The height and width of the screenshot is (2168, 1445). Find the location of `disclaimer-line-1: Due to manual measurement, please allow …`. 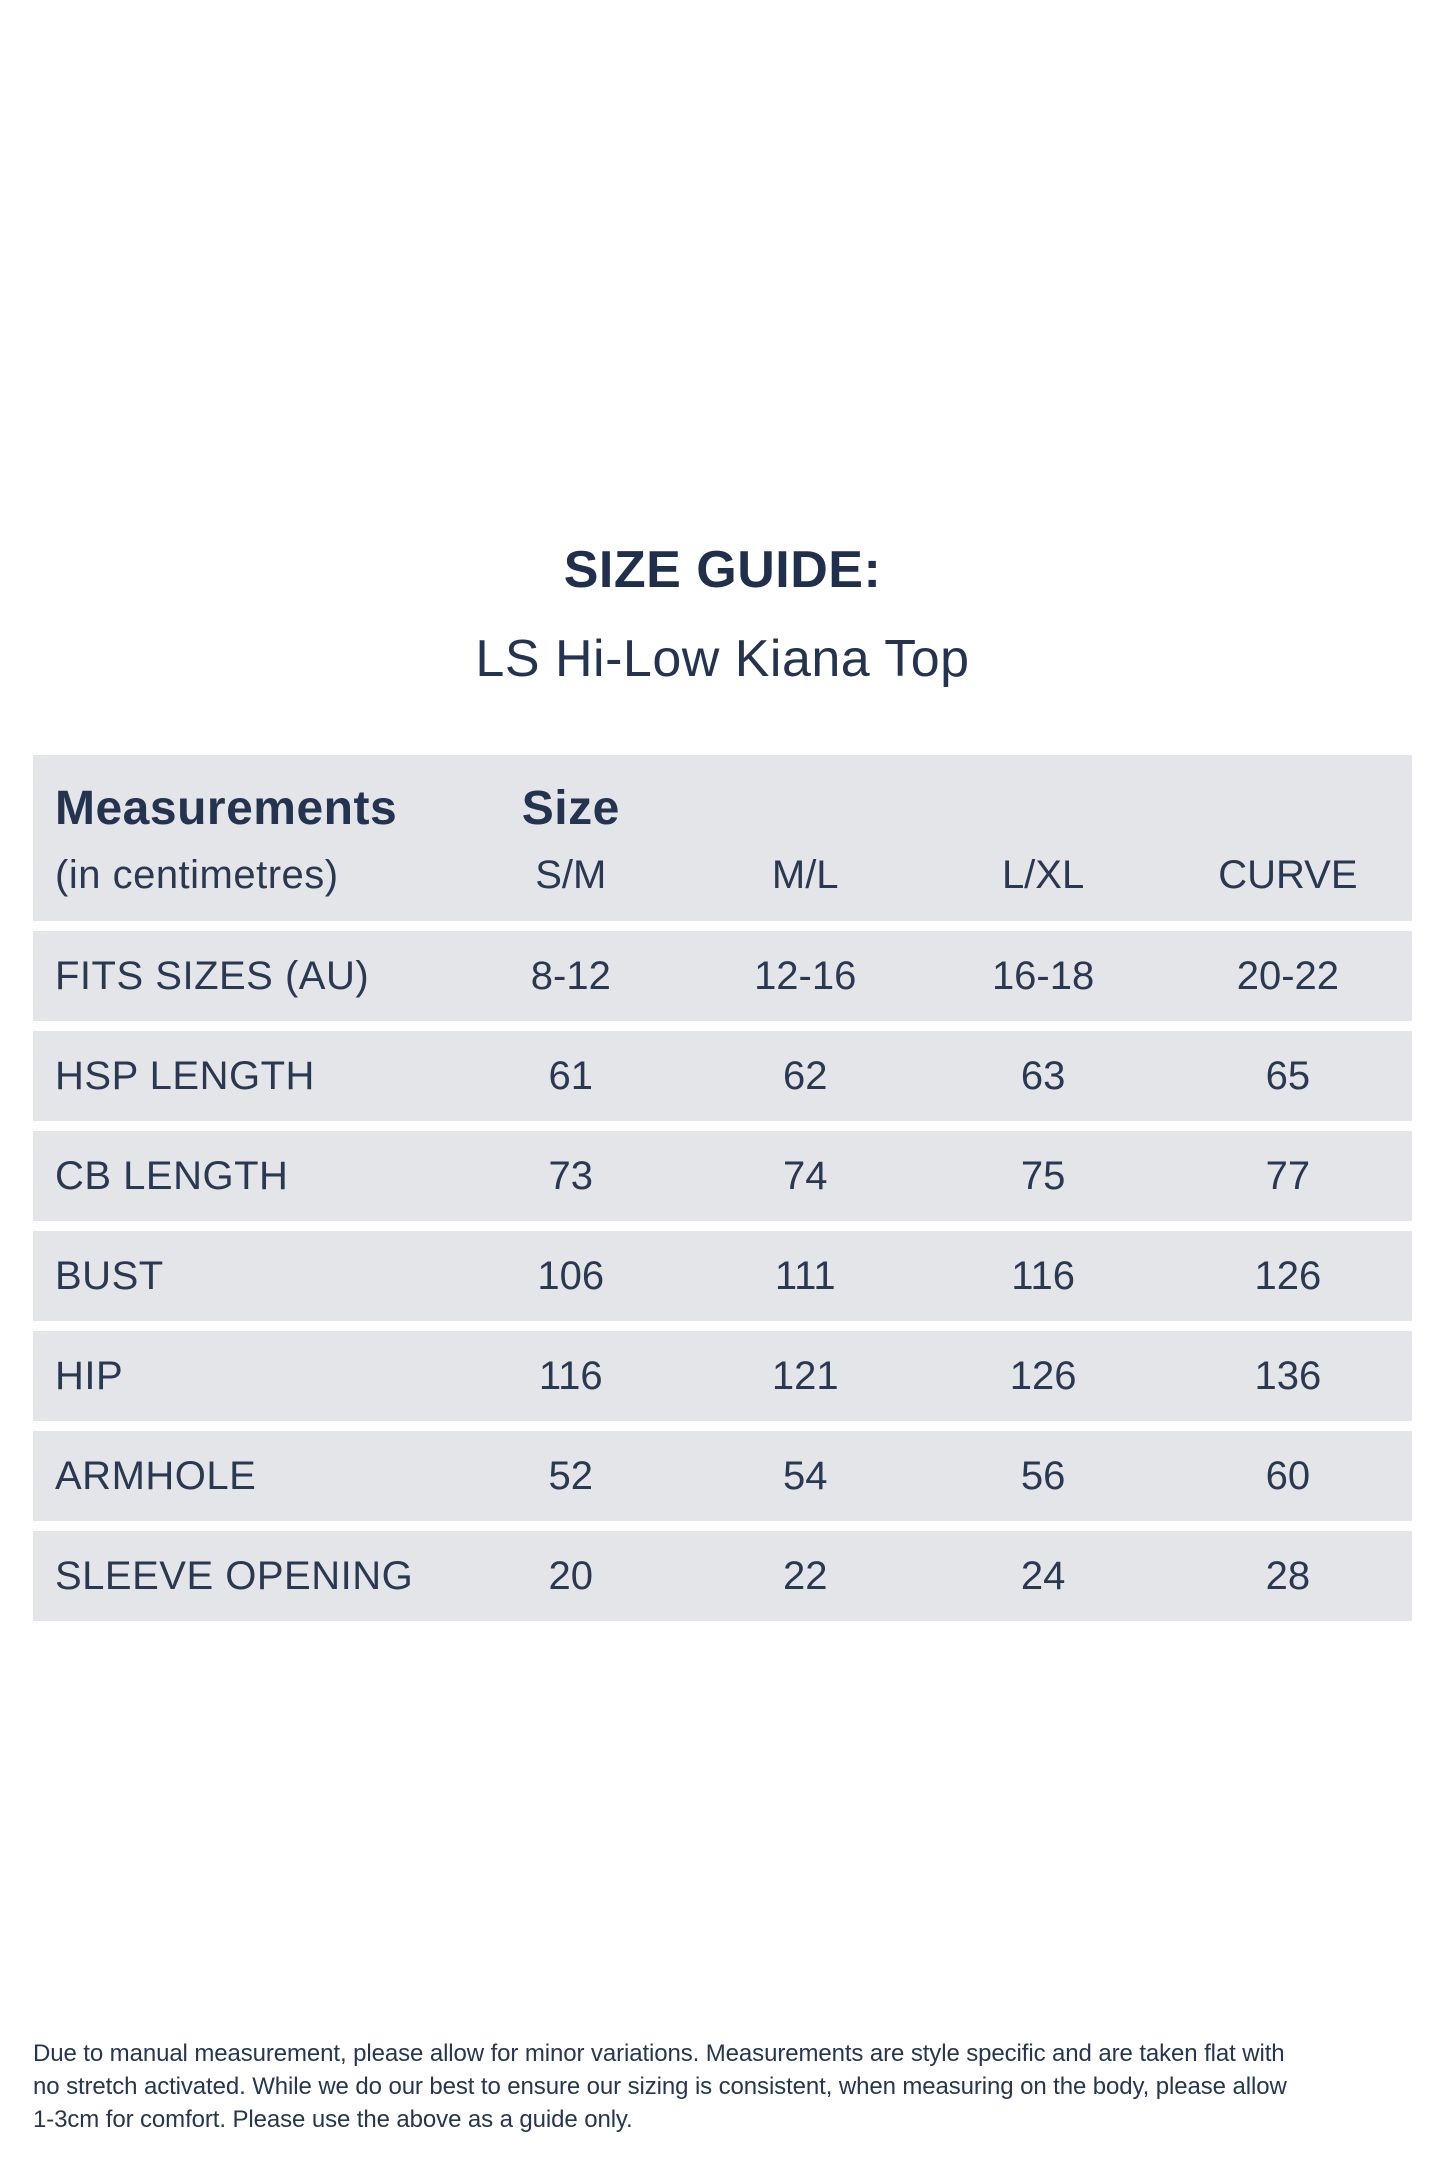

disclaimer-line-1: Due to manual measurement, please allow … is located at coordinates (659, 2053).